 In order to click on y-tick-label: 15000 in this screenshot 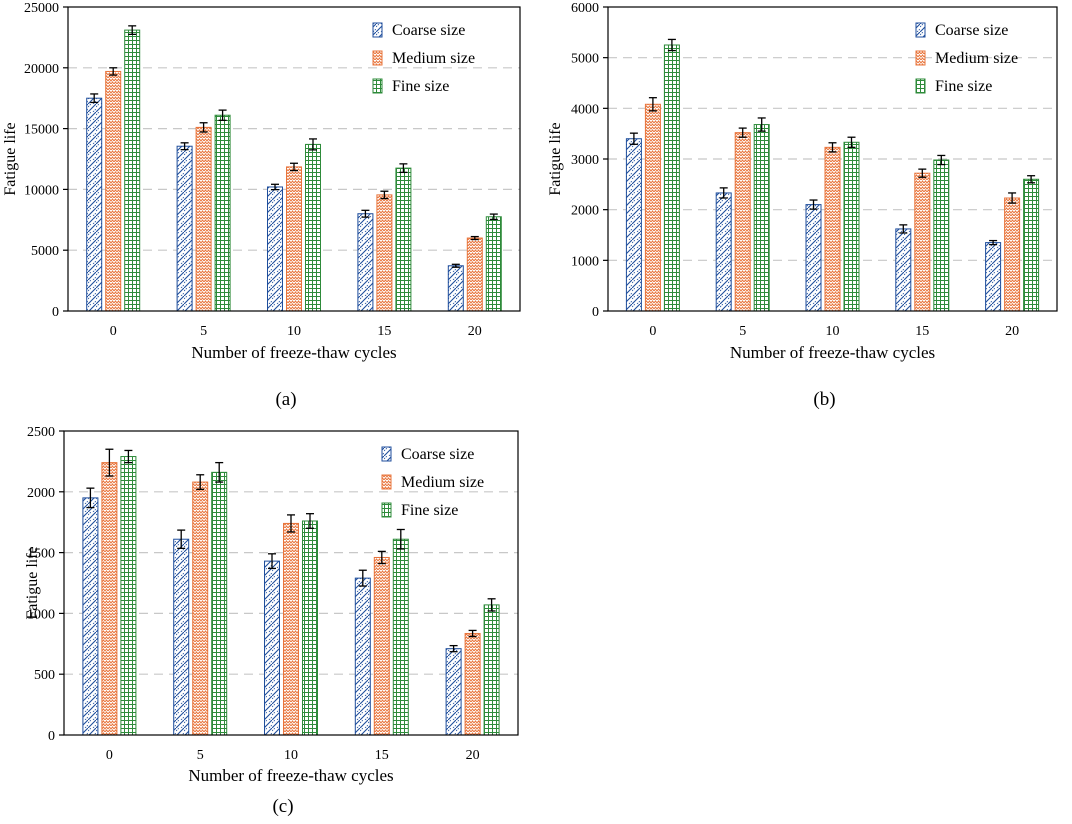, I will do `click(41, 130)`.